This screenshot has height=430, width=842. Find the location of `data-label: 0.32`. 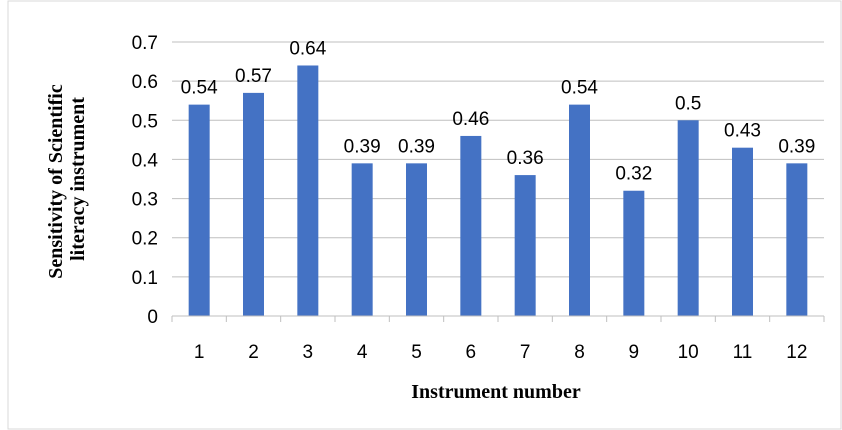

data-label: 0.32 is located at coordinates (633, 174).